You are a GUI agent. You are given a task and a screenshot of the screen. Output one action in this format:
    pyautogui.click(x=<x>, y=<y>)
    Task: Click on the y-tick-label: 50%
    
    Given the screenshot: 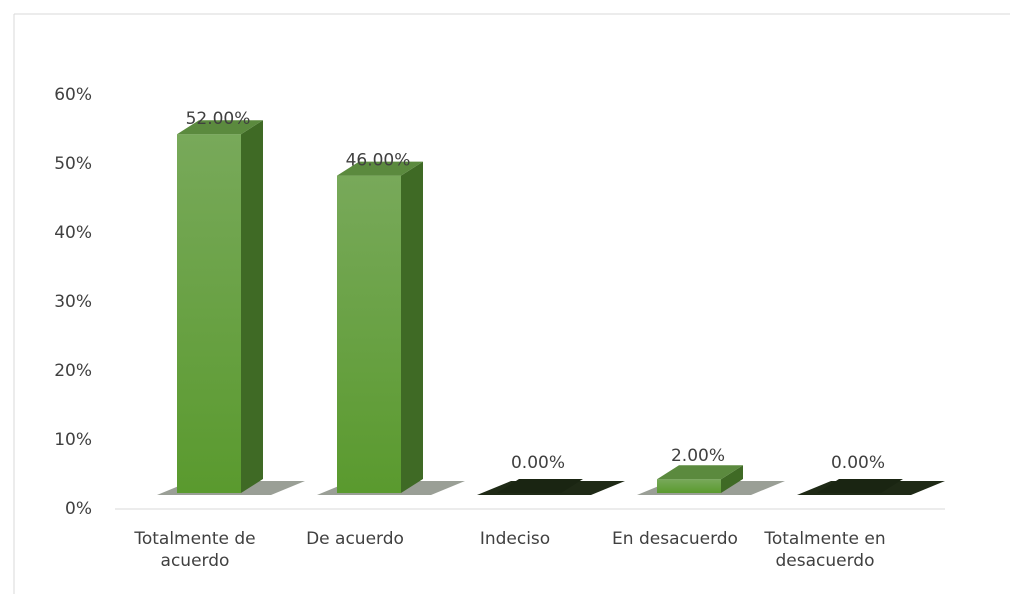 What is the action you would take?
    pyautogui.click(x=73, y=164)
    